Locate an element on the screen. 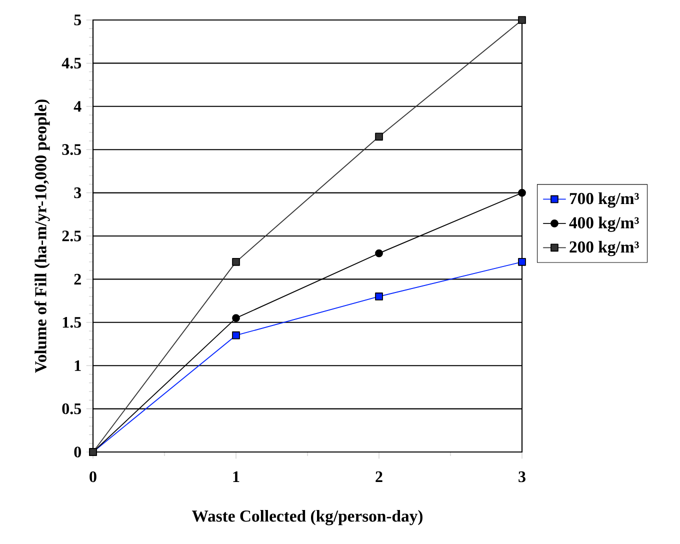 This screenshot has height=544, width=680. y-tick-label: 4.5 is located at coordinates (72, 63).